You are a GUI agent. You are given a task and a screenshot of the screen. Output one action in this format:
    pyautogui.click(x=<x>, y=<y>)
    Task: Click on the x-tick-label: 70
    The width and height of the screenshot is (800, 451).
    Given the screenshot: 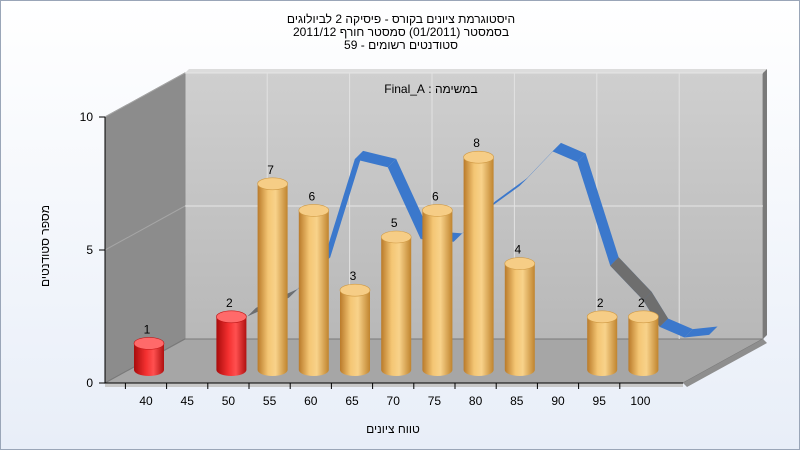 What is the action you would take?
    pyautogui.click(x=394, y=401)
    